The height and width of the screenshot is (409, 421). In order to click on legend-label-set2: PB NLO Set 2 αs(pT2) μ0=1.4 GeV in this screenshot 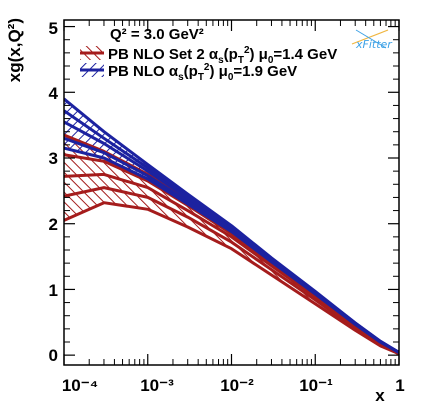, I will do `click(222, 55)`.